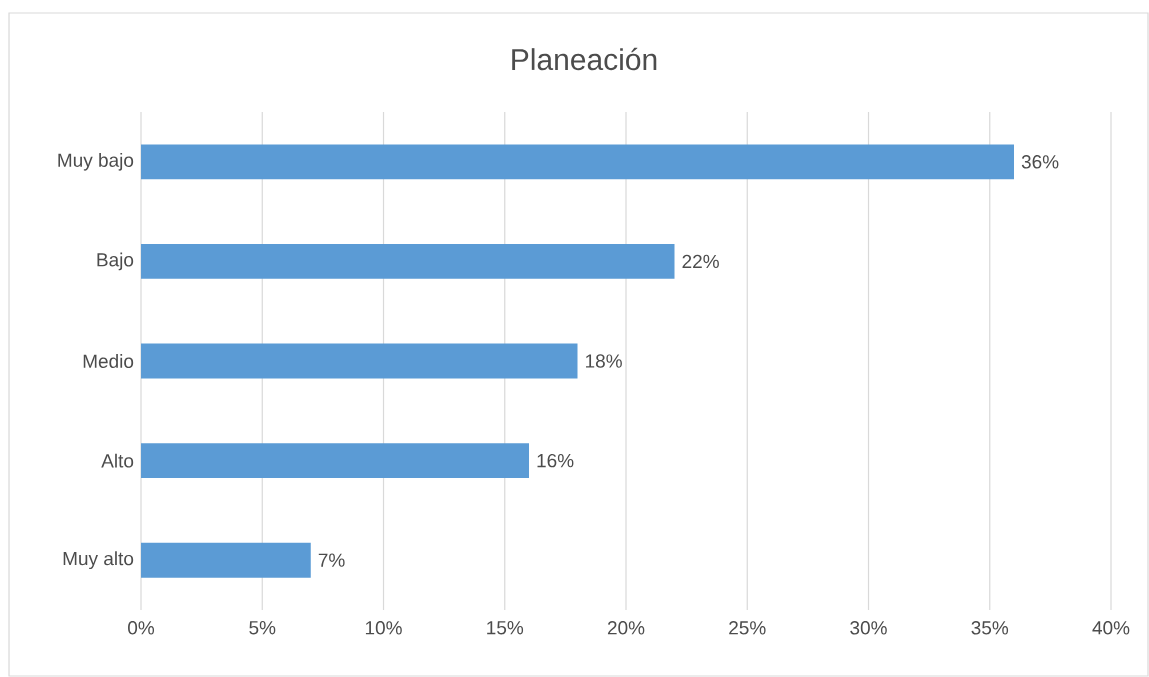 The image size is (1149, 677). Describe the element at coordinates (555, 460) in the screenshot. I see `data-label: 16%` at that location.